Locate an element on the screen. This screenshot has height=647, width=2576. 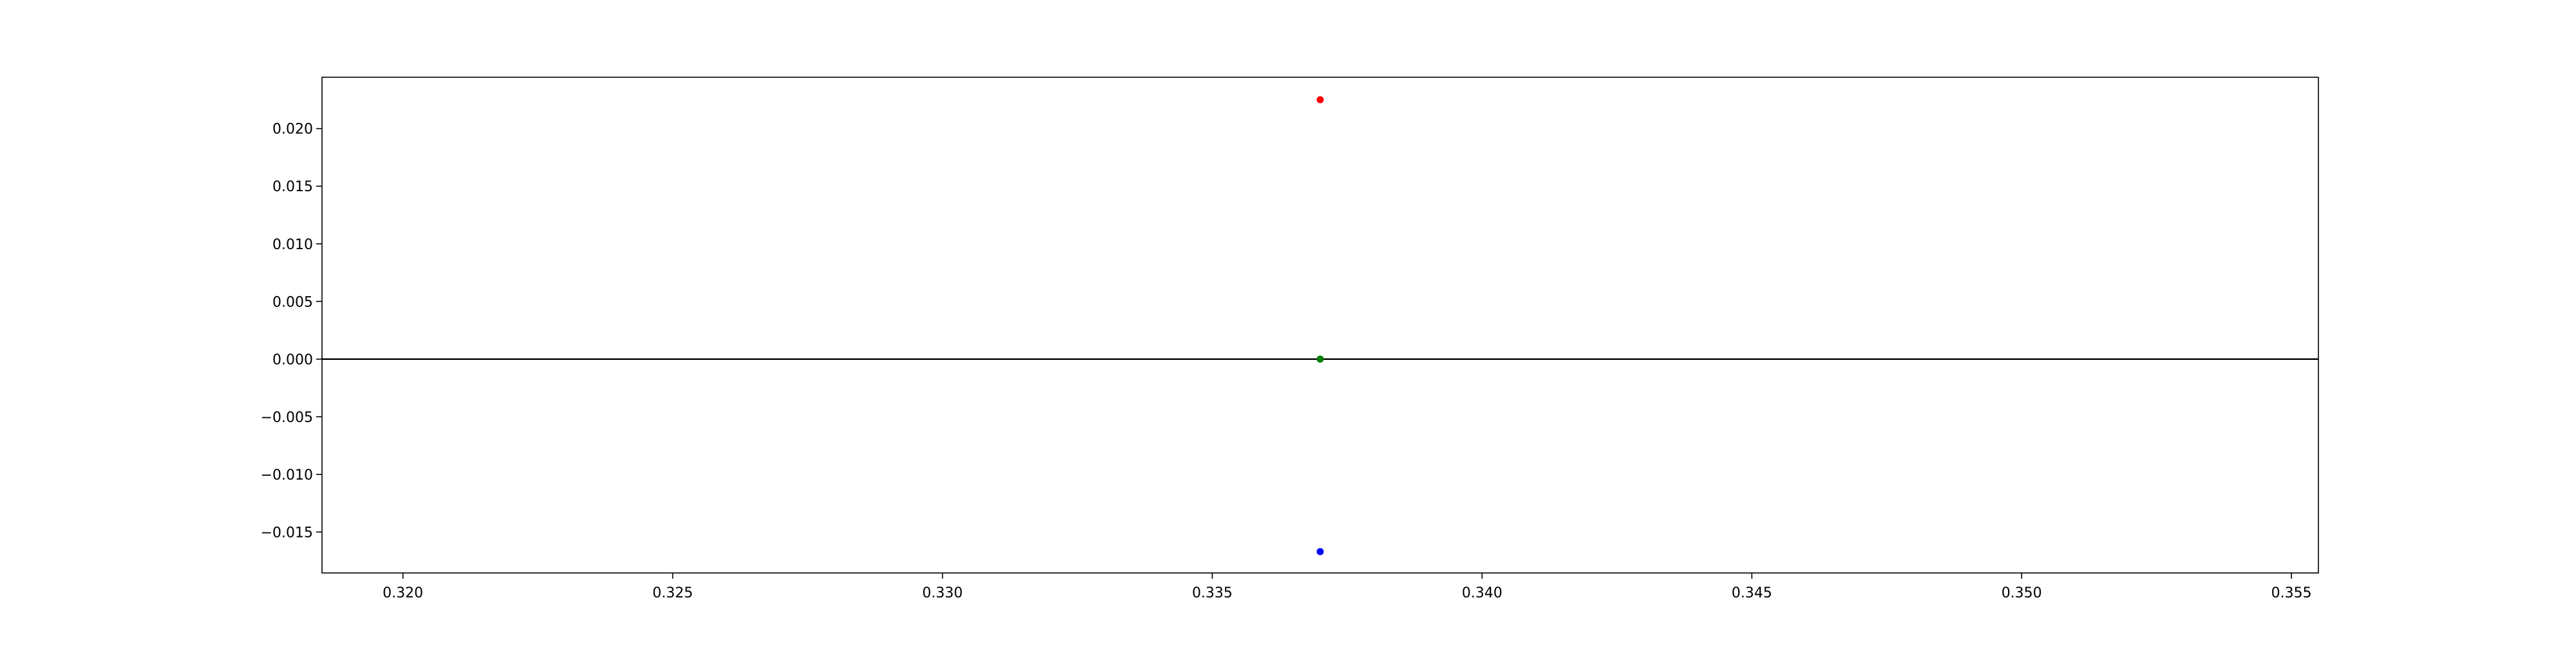
x-tick-label: 0.335 is located at coordinates (1212, 593).